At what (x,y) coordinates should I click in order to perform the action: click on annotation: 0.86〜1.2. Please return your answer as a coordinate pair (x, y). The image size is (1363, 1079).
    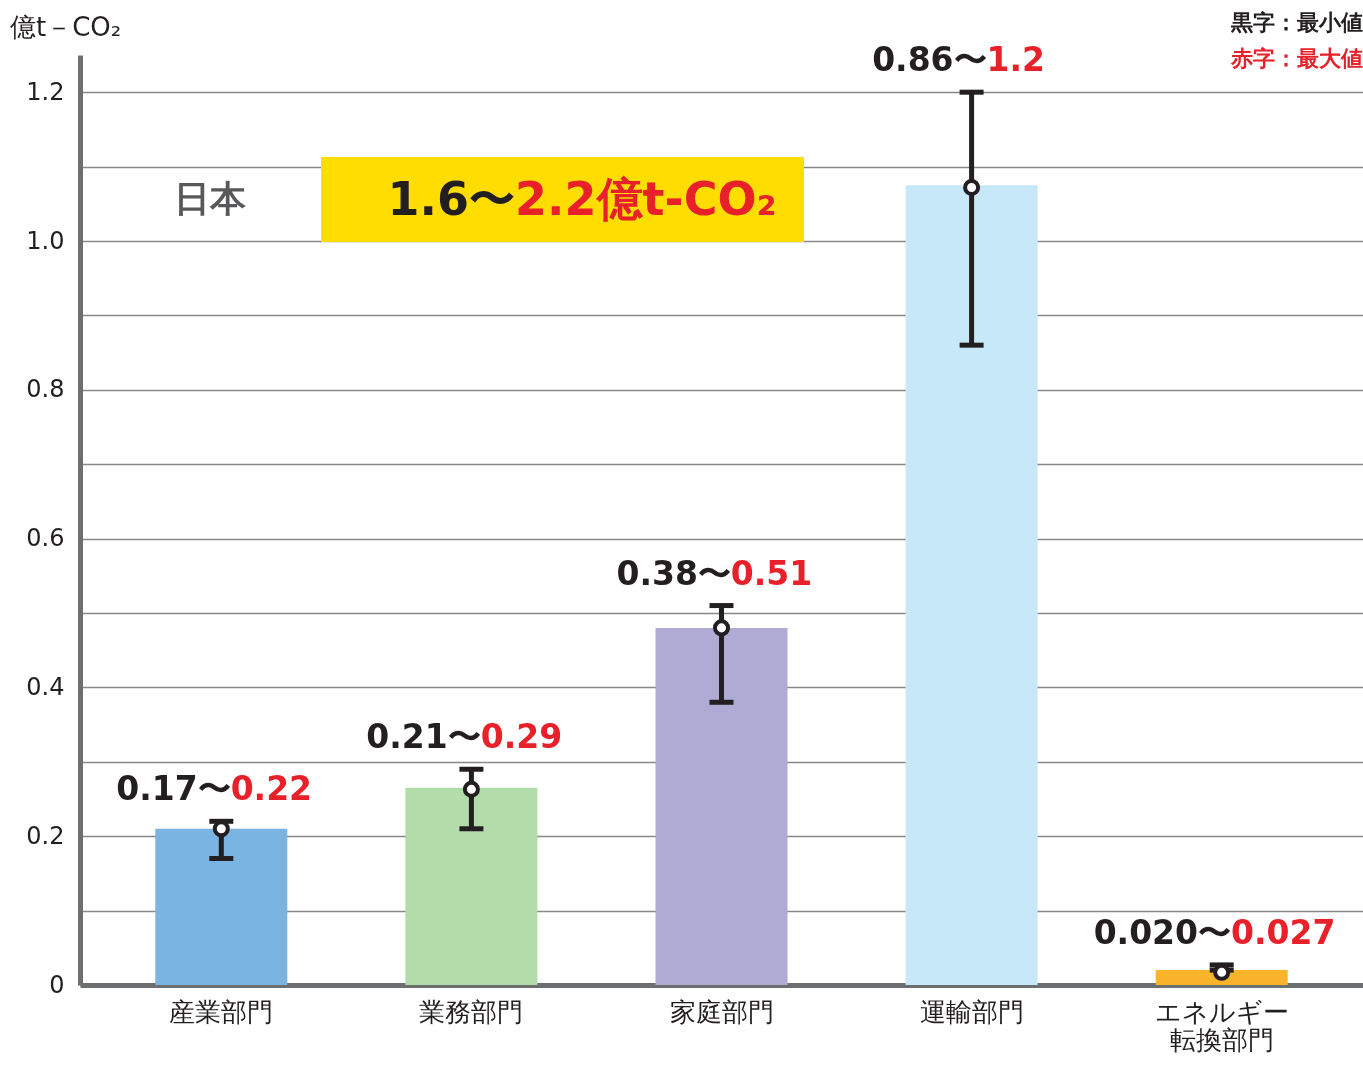
    Looking at the image, I should click on (959, 60).